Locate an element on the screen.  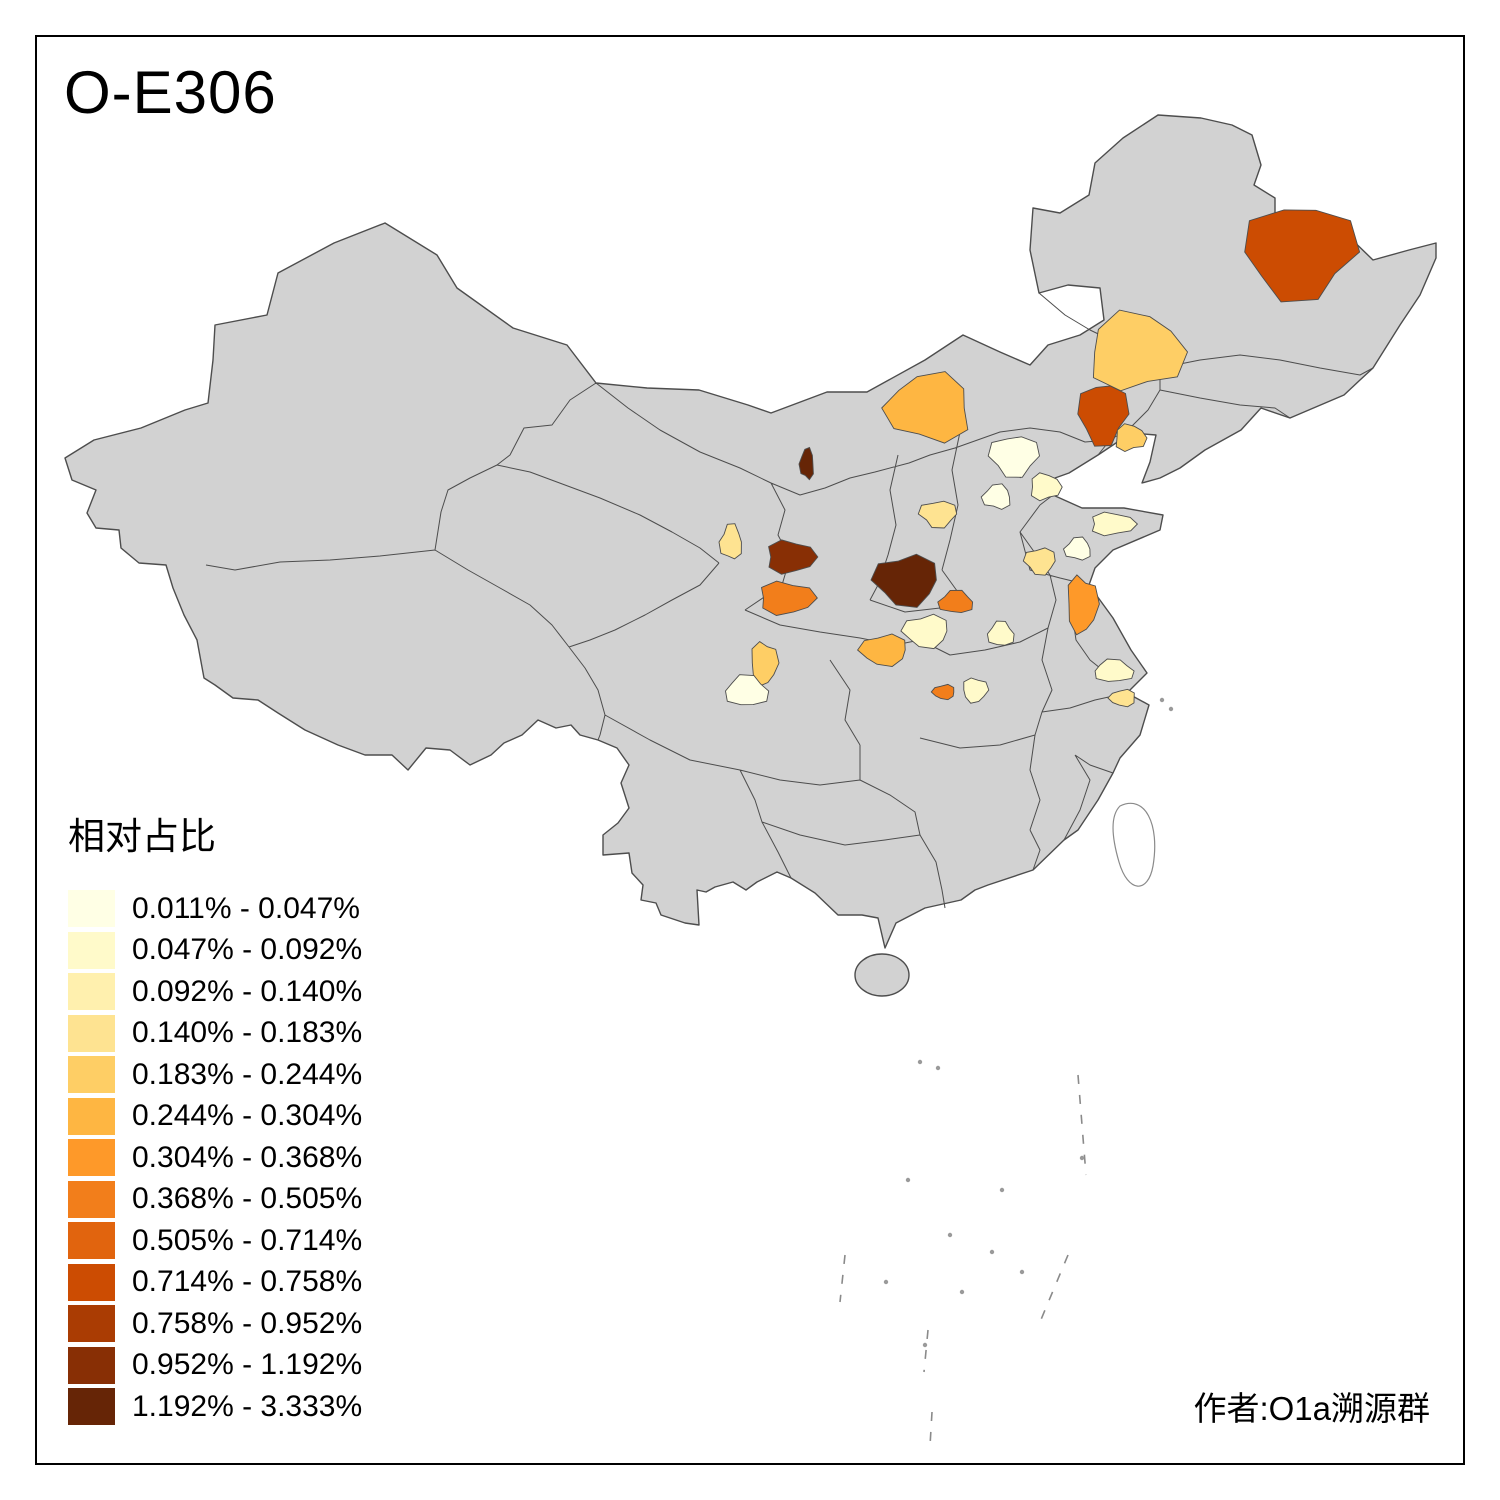
legend-label: 0.758% - 0.952% is located at coordinates (247, 1323).